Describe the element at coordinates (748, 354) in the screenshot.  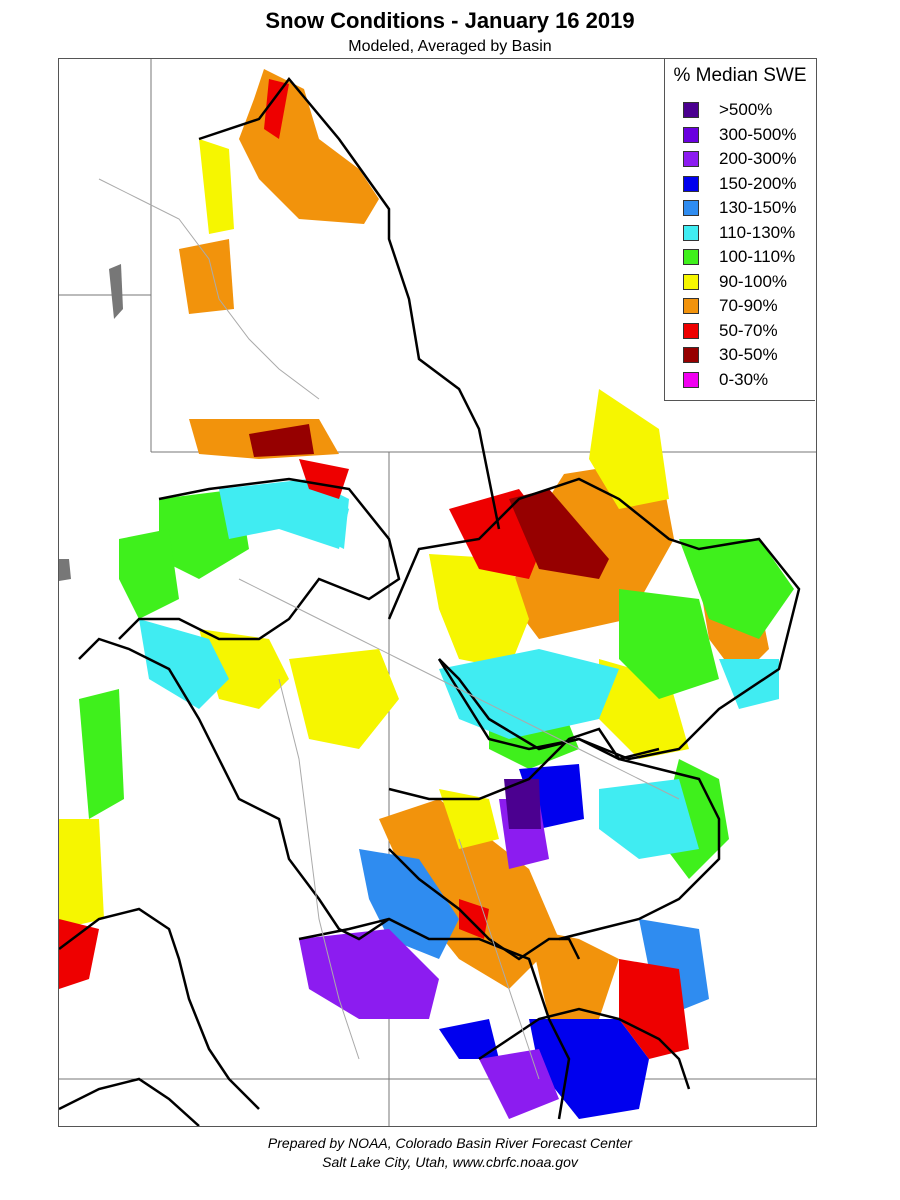
I see `legend-label: 30-50%` at that location.